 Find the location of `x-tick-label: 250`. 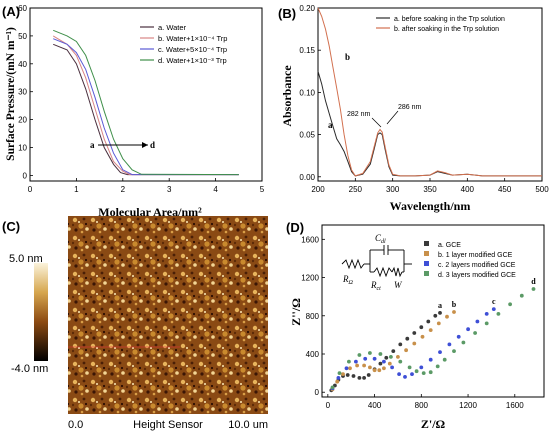

x-tick-label: 250 is located at coordinates (356, 189).